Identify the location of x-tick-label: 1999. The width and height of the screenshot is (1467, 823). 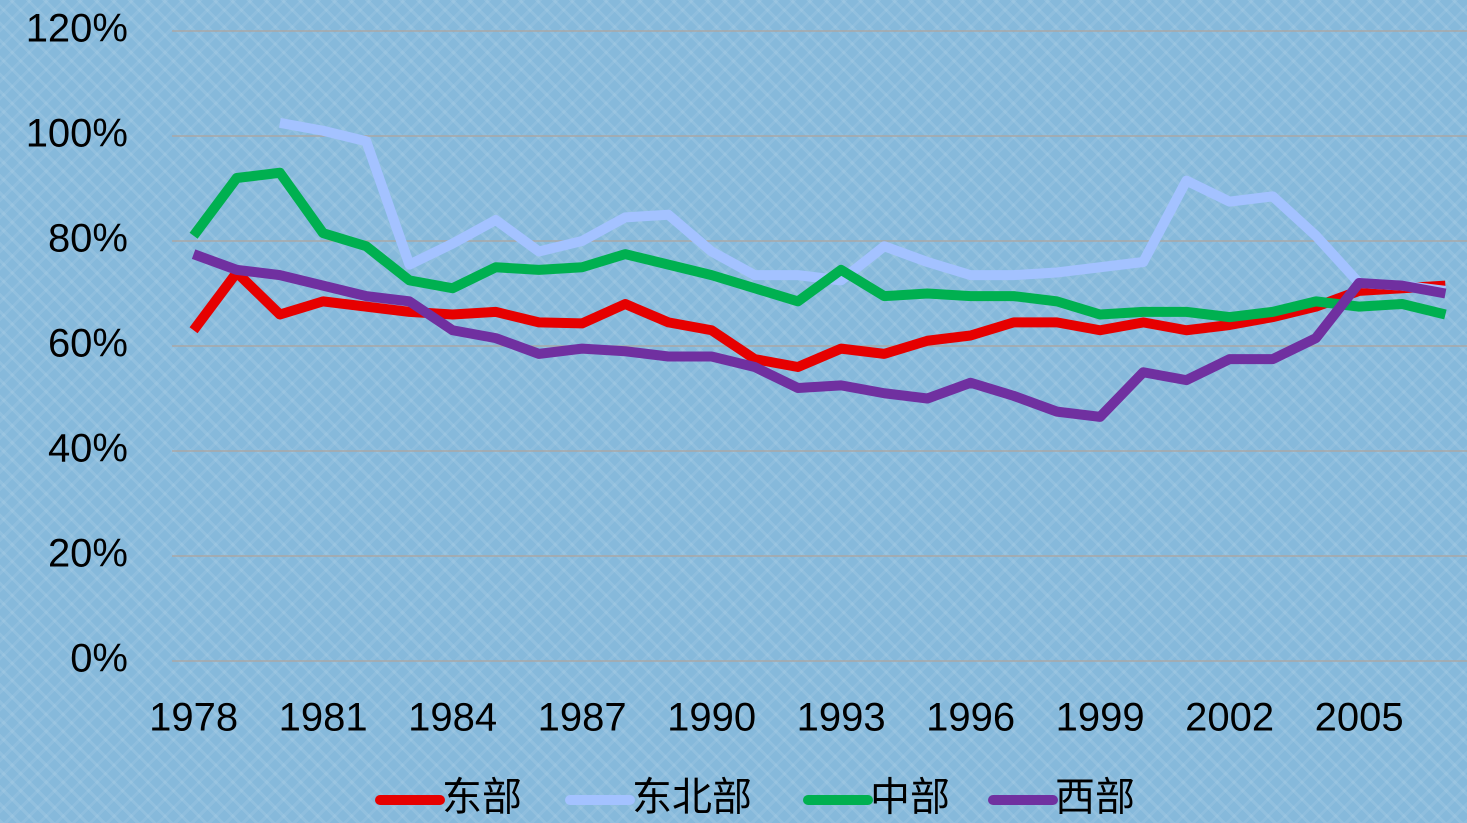
(1100, 718).